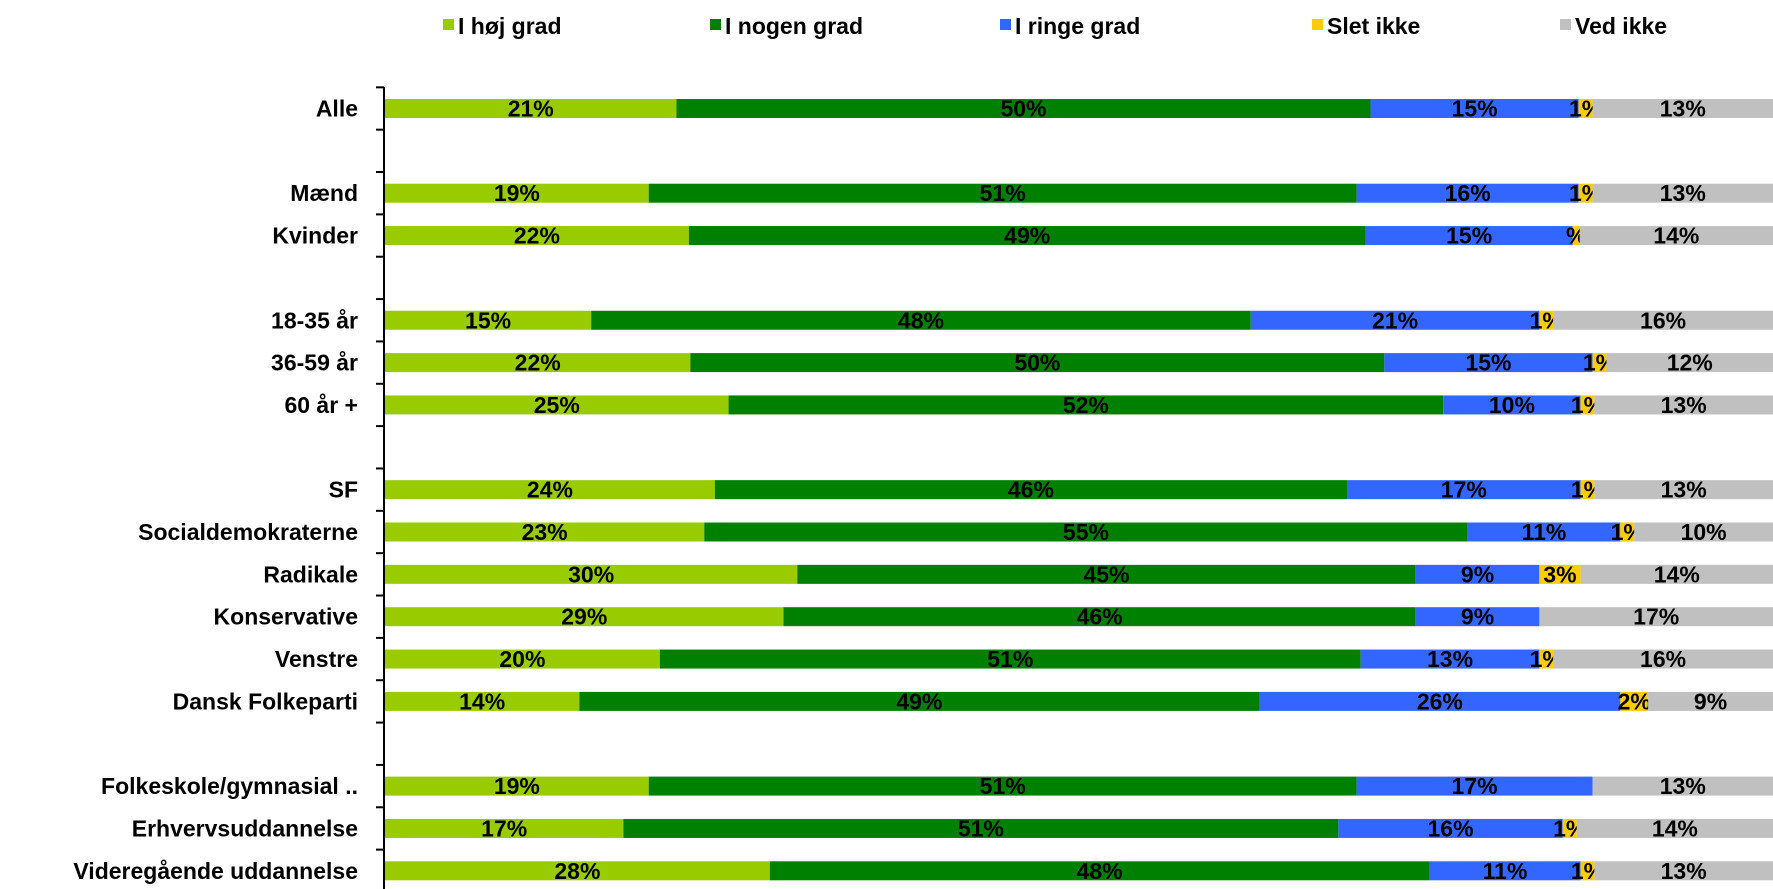  What do you see at coordinates (1037, 363) in the screenshot?
I see `data-label: 50%` at bounding box center [1037, 363].